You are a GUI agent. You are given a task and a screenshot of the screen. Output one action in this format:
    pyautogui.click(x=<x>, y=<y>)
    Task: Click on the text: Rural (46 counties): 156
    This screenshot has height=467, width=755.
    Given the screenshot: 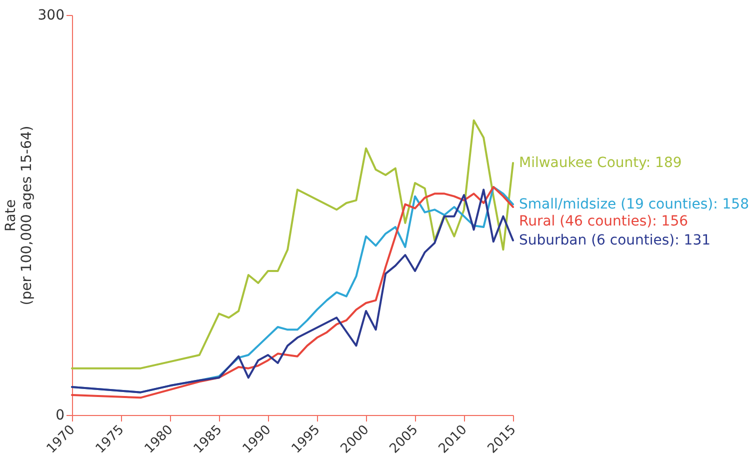 What is the action you would take?
    pyautogui.click(x=603, y=221)
    